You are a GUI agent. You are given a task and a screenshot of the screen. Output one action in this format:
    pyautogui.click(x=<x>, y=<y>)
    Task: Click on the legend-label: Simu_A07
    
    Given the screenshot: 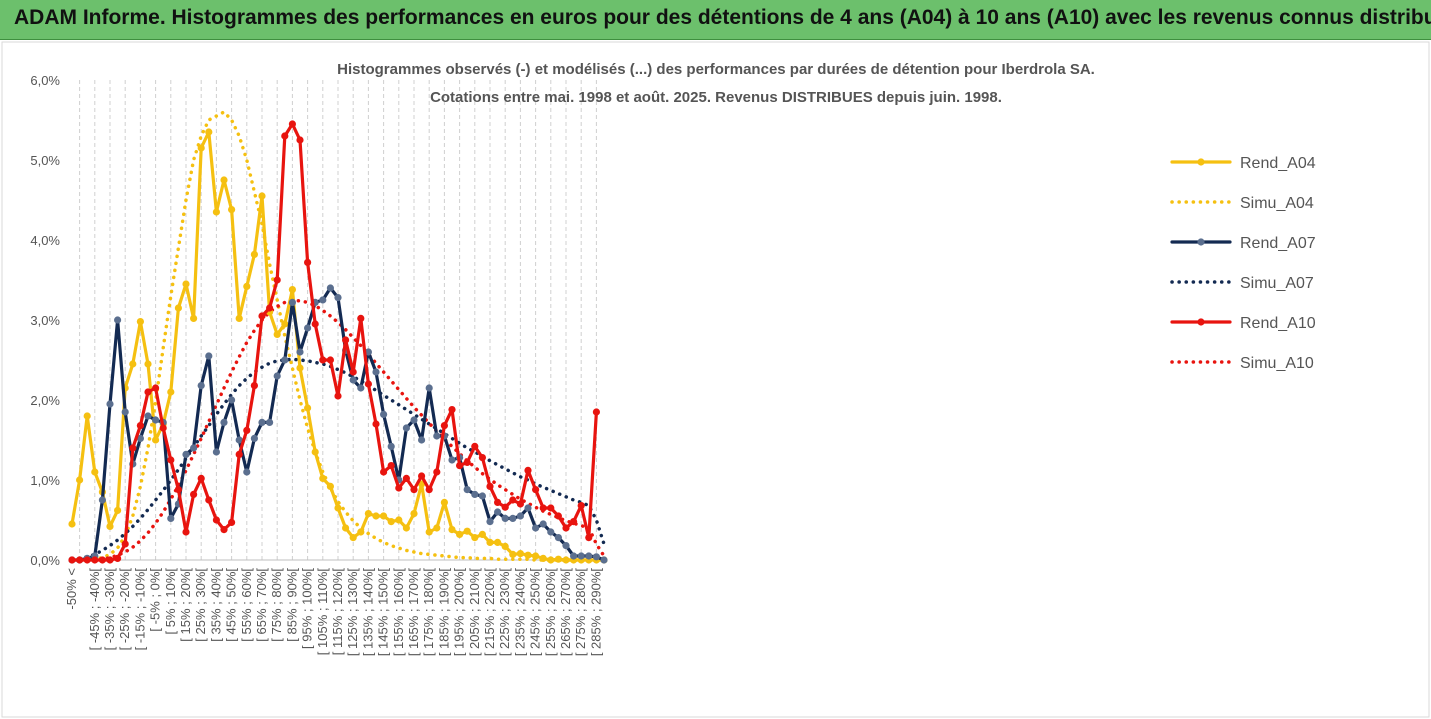 What is the action you would take?
    pyautogui.click(x=1277, y=283)
    